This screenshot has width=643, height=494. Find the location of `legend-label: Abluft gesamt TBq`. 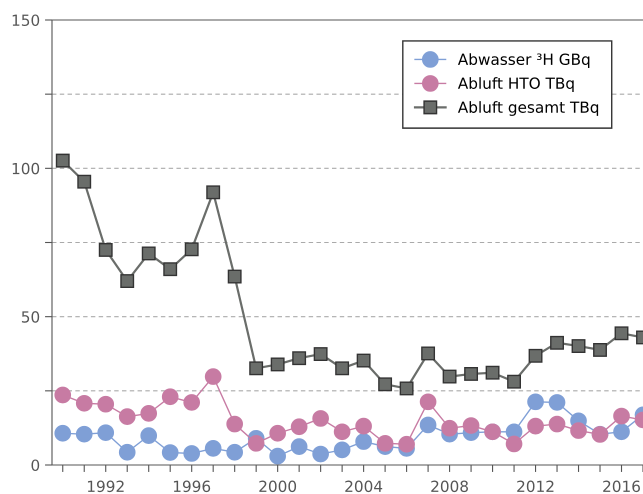

legend-label: Abluft gesamt TBq is located at coordinates (528, 108).